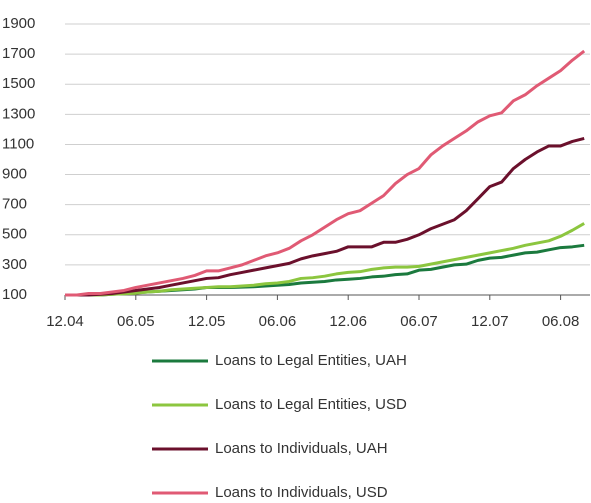 This screenshot has width=591, height=503. I want to click on x-tick-label: 06.06, so click(278, 321).